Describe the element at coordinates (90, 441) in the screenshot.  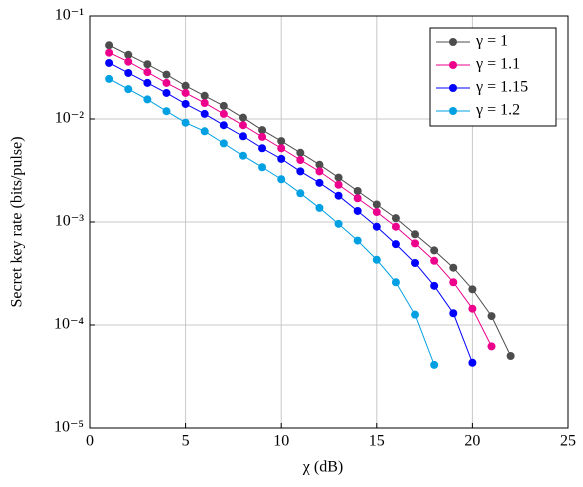
I see `x-tick-label: 0` at that location.